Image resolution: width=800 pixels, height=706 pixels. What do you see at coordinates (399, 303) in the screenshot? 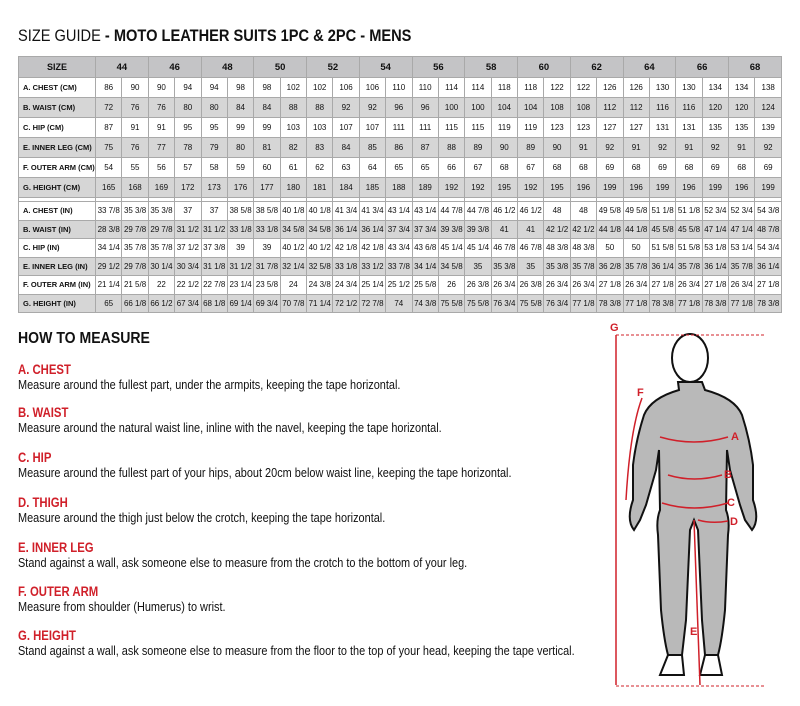
I see `table-cell: 74` at bounding box center [399, 303].